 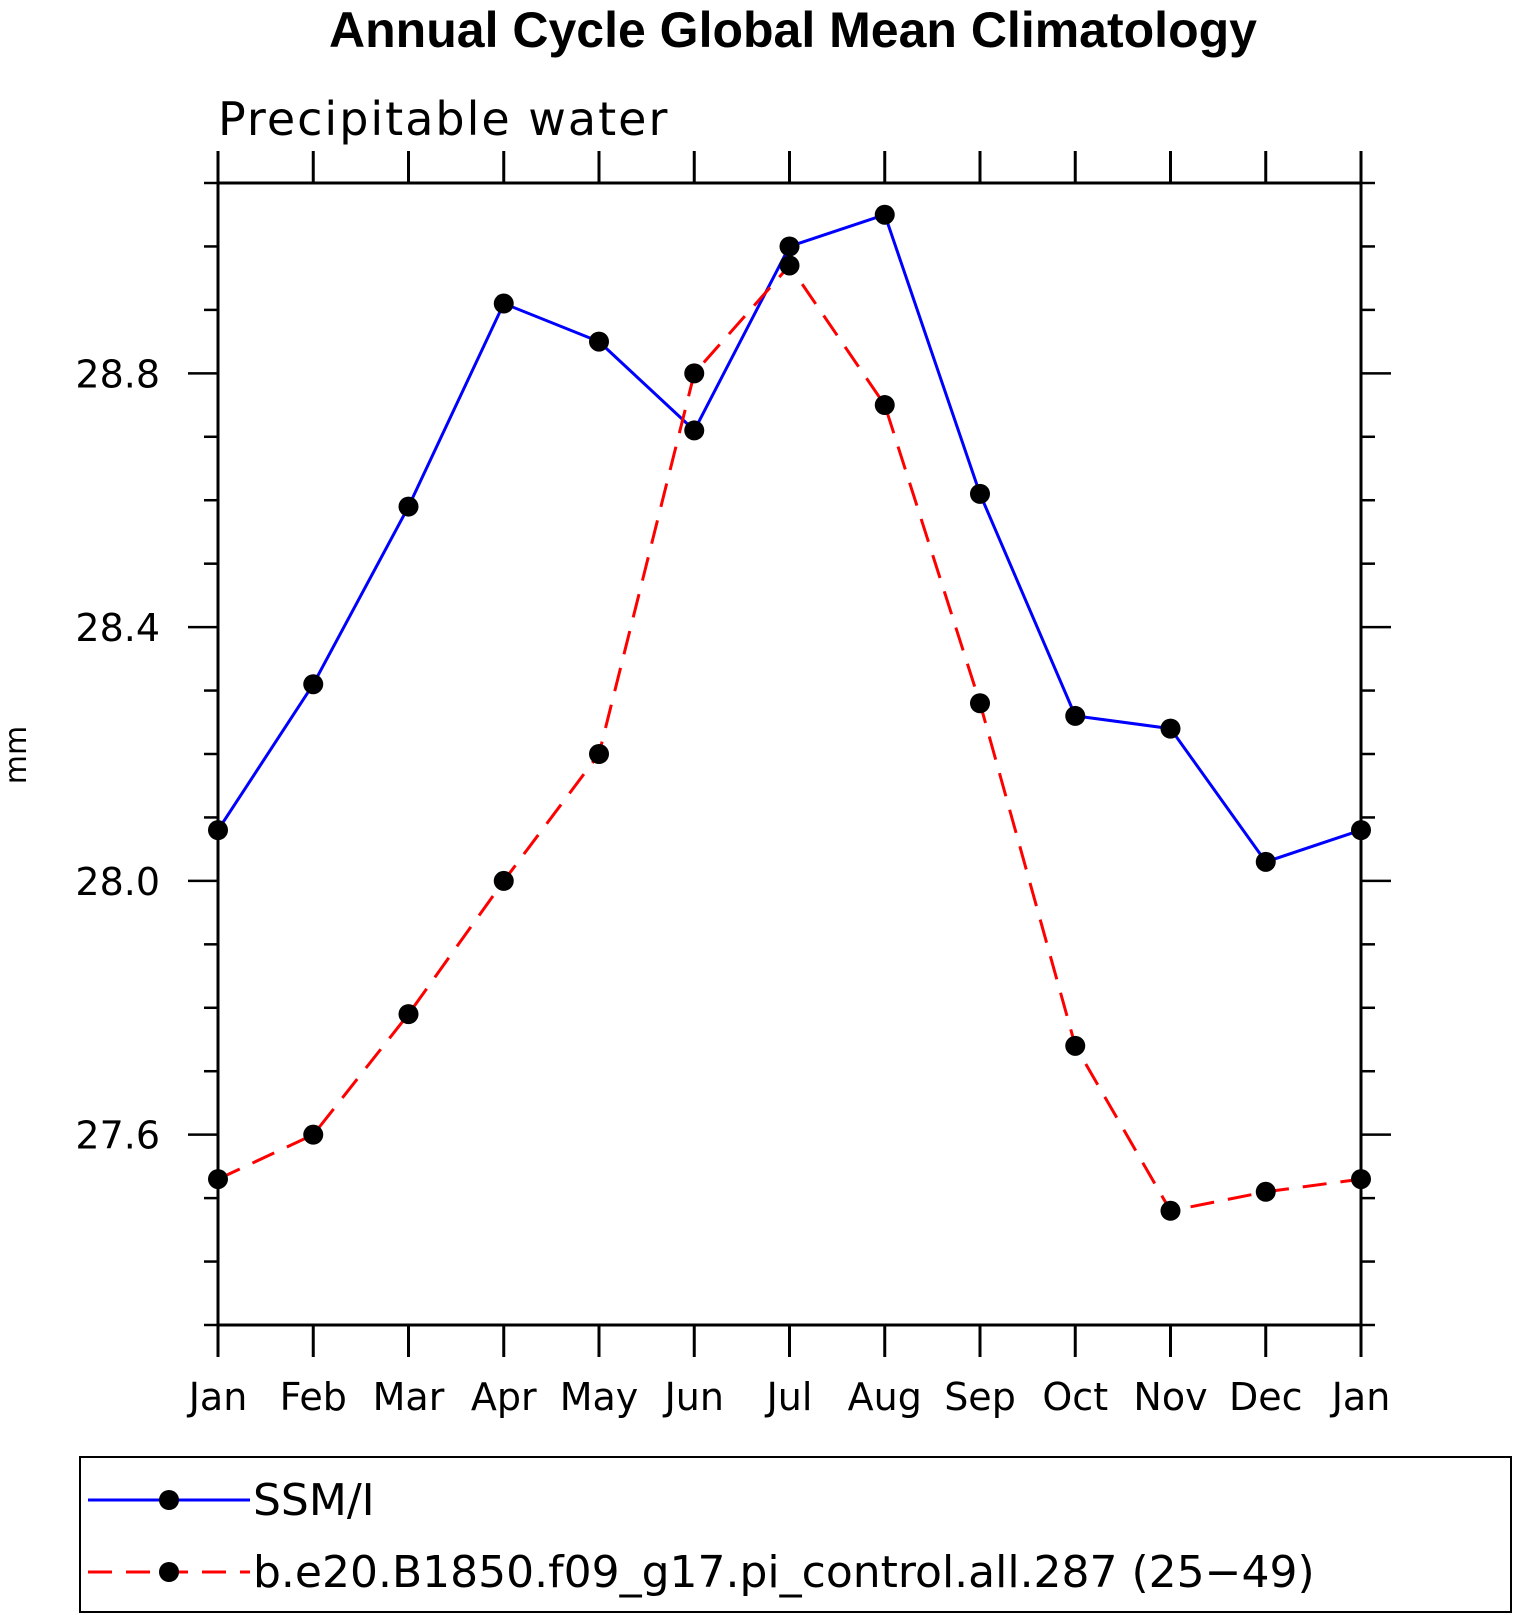 What do you see at coordinates (117, 754) in the screenshot?
I see `y-tick-labels: 27.6 28.0 28.4 28.8` at bounding box center [117, 754].